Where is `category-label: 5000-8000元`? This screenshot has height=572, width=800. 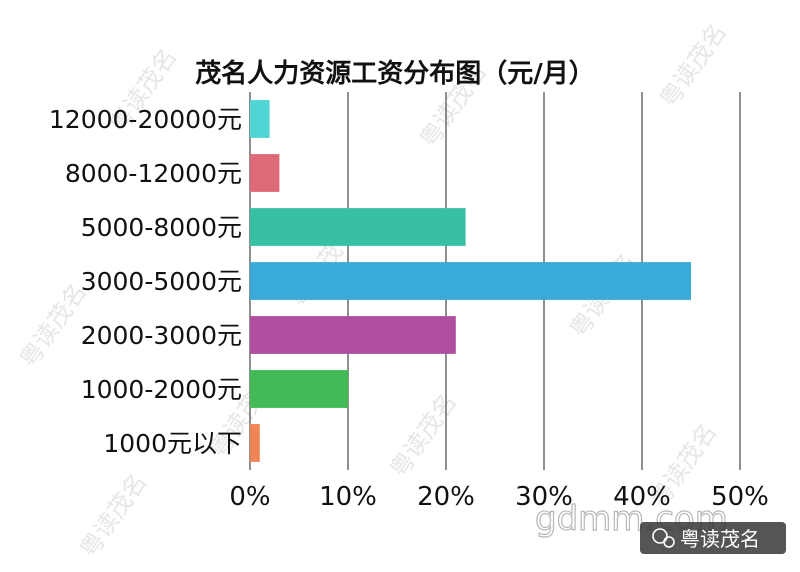 category-label: 5000-8000元 is located at coordinates (161, 227).